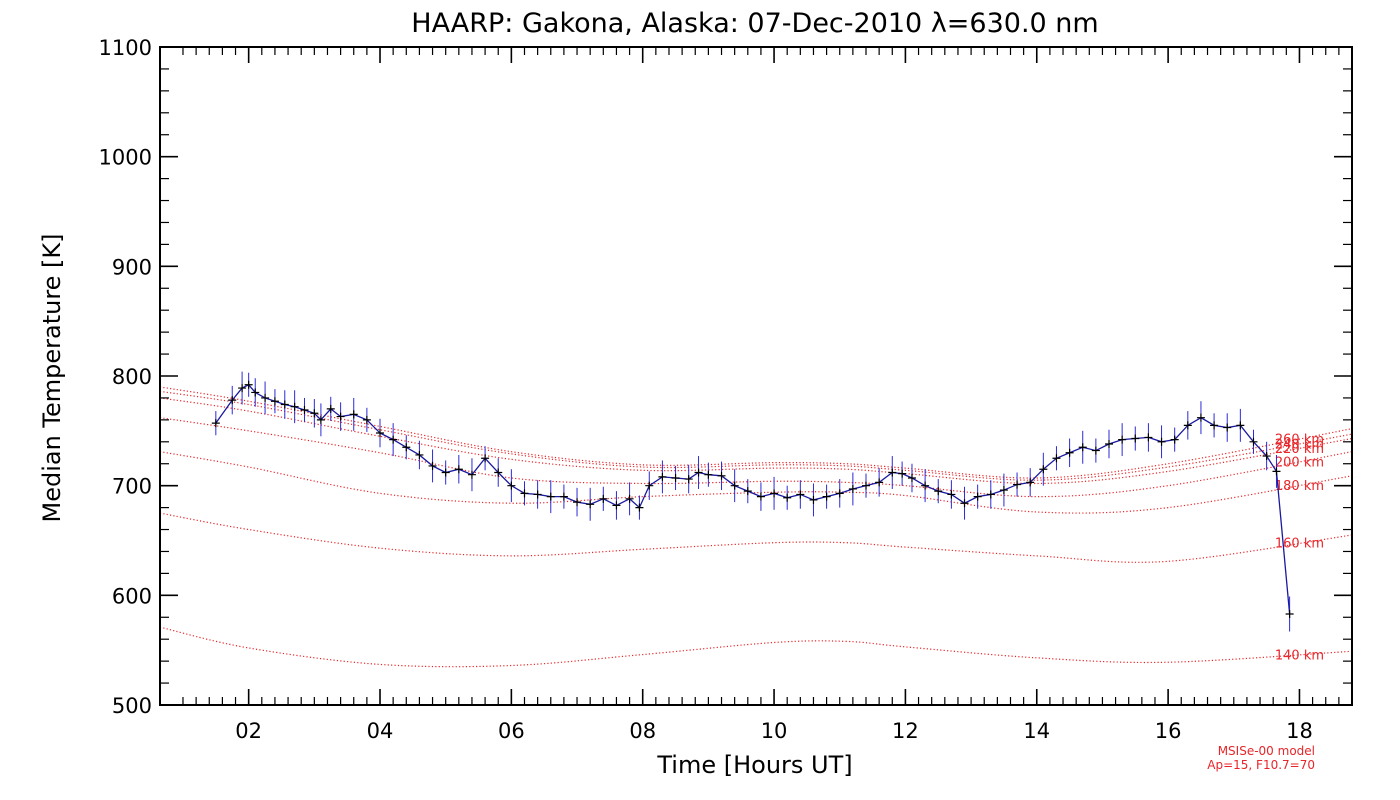 The width and height of the screenshot is (1400, 800). What do you see at coordinates (642, 731) in the screenshot?
I see `x-tick-label: 08` at bounding box center [642, 731].